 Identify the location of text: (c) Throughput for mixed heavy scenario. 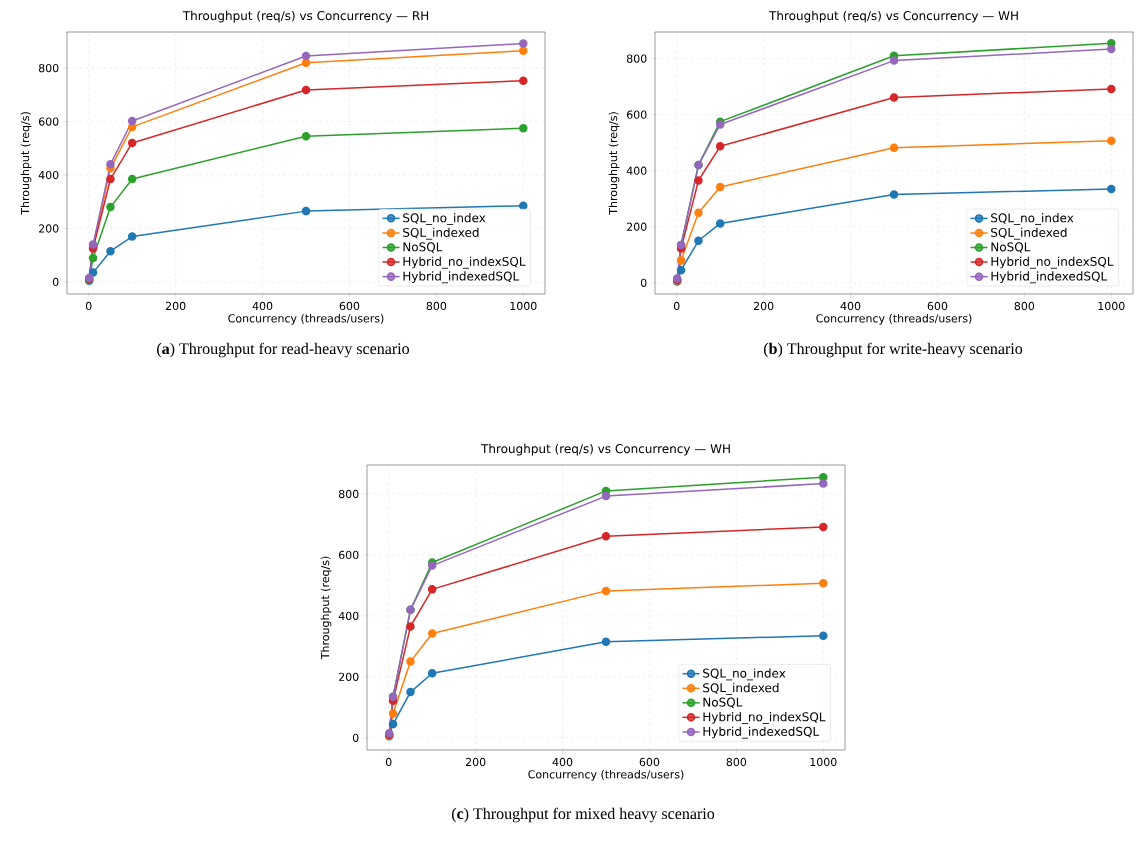
(583, 815).